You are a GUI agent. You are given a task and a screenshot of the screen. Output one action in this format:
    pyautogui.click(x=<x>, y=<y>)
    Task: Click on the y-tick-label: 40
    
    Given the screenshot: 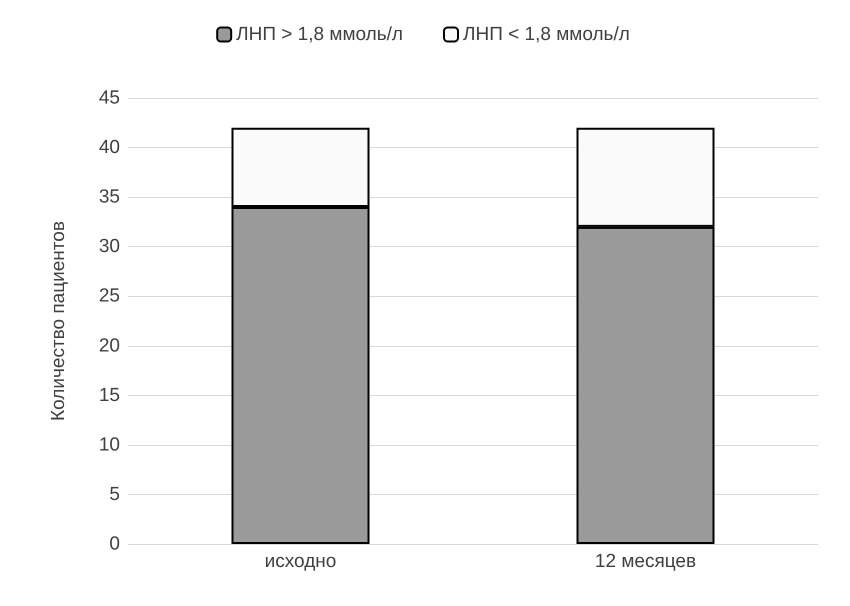 What is the action you would take?
    pyautogui.click(x=109, y=147)
    